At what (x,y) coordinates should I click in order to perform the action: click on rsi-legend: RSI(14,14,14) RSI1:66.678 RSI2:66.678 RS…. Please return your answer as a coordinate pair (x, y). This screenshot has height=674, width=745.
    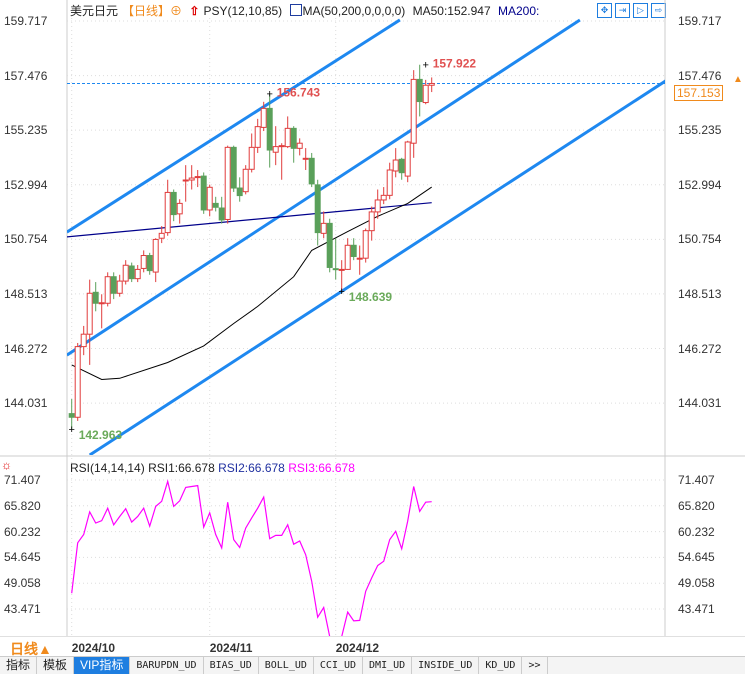
    Looking at the image, I should click on (212, 468).